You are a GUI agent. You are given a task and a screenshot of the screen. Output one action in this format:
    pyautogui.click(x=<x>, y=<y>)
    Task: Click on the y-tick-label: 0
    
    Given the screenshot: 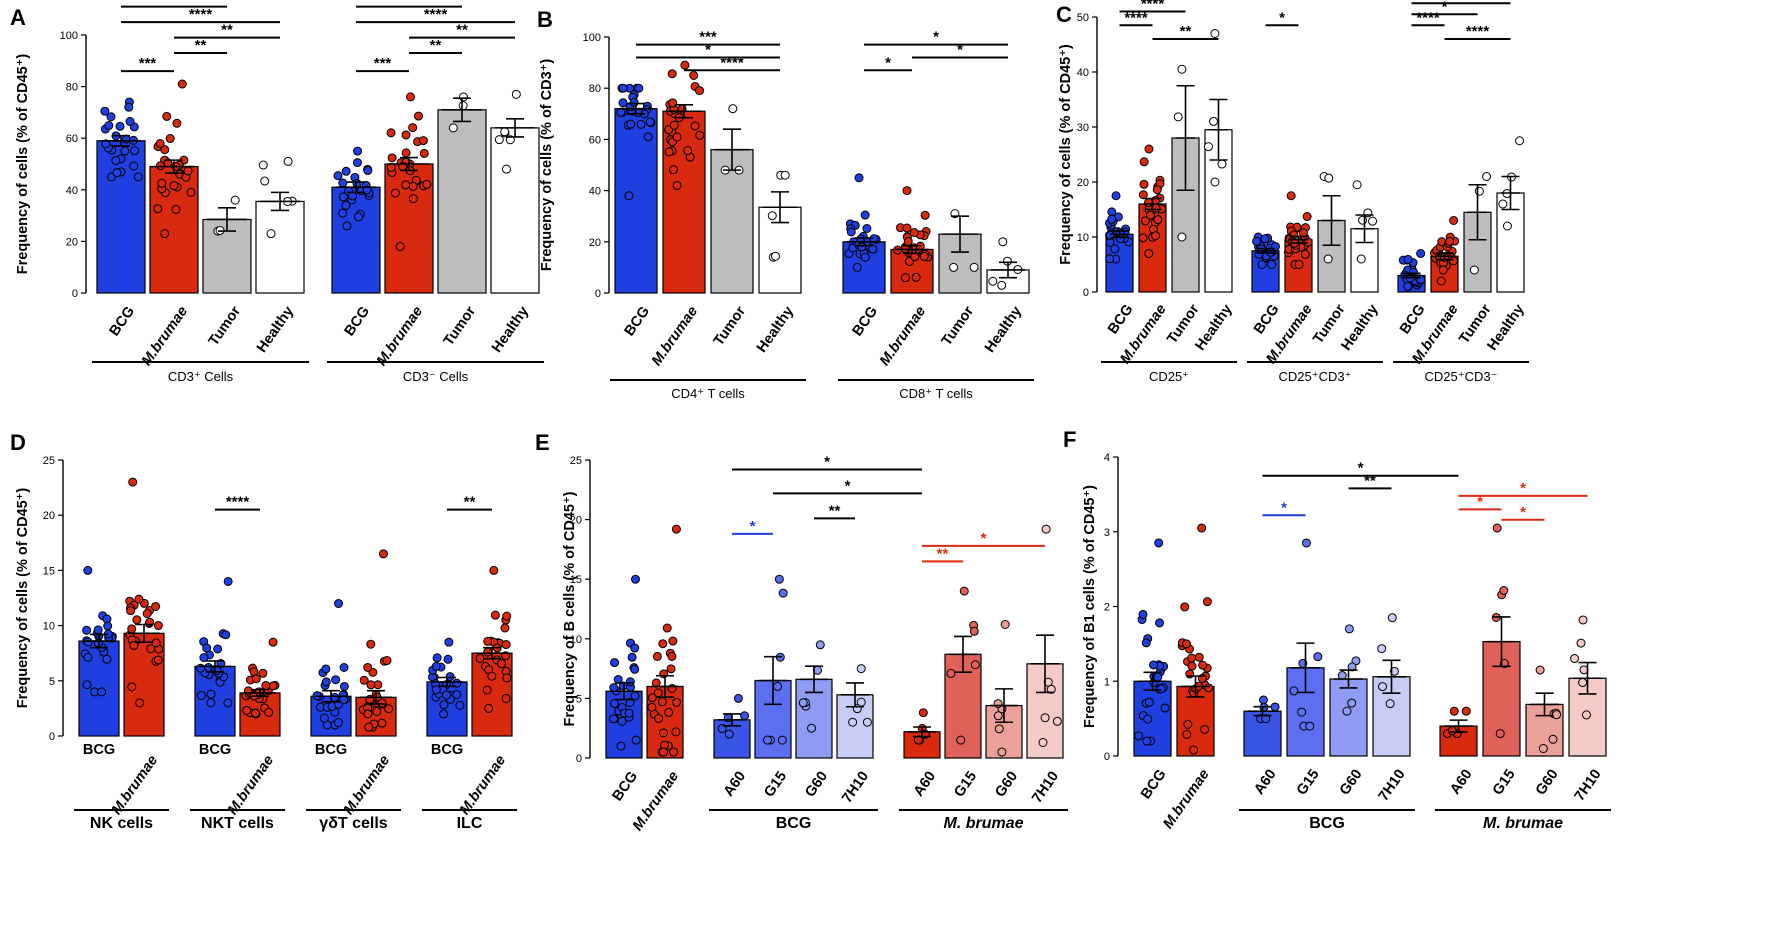 What is the action you would take?
    pyautogui.click(x=1086, y=293)
    